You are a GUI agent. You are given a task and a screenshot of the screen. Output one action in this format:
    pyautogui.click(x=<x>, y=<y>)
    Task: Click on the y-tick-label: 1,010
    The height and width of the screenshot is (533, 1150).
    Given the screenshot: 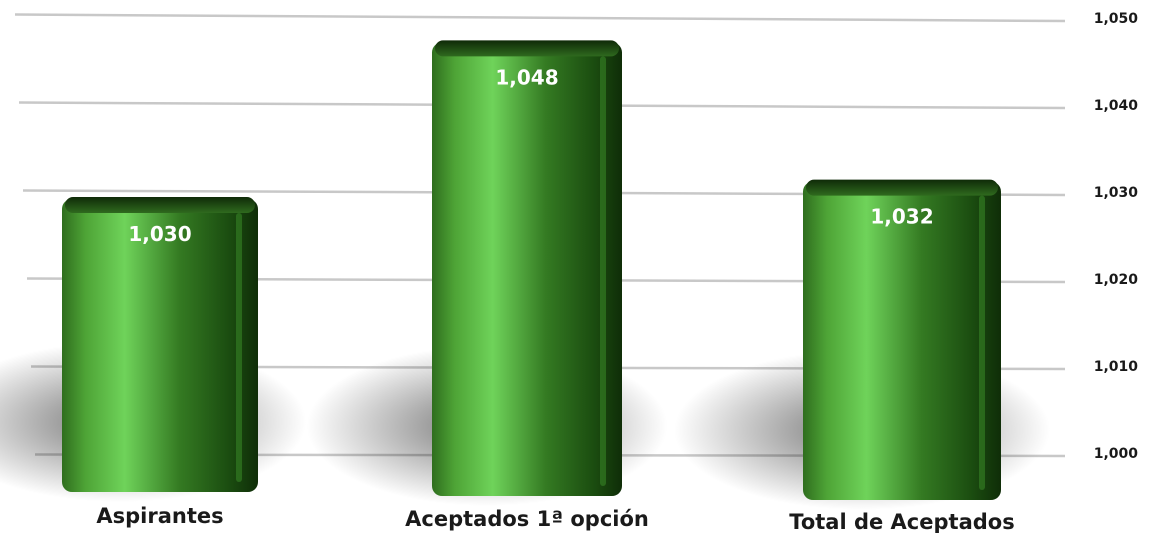 What is the action you would take?
    pyautogui.click(x=1116, y=367)
    